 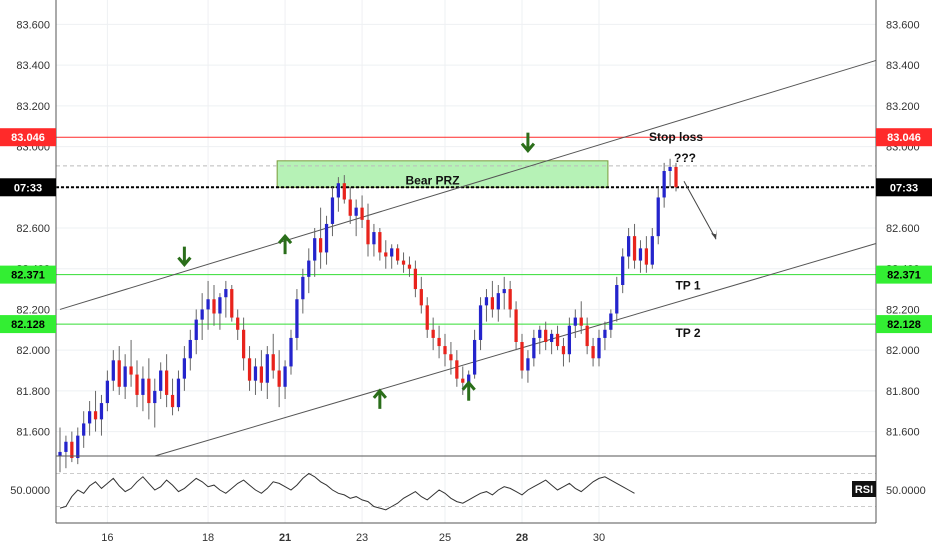 I want to click on y-tick-label-right: 82.600, so click(x=903, y=229).